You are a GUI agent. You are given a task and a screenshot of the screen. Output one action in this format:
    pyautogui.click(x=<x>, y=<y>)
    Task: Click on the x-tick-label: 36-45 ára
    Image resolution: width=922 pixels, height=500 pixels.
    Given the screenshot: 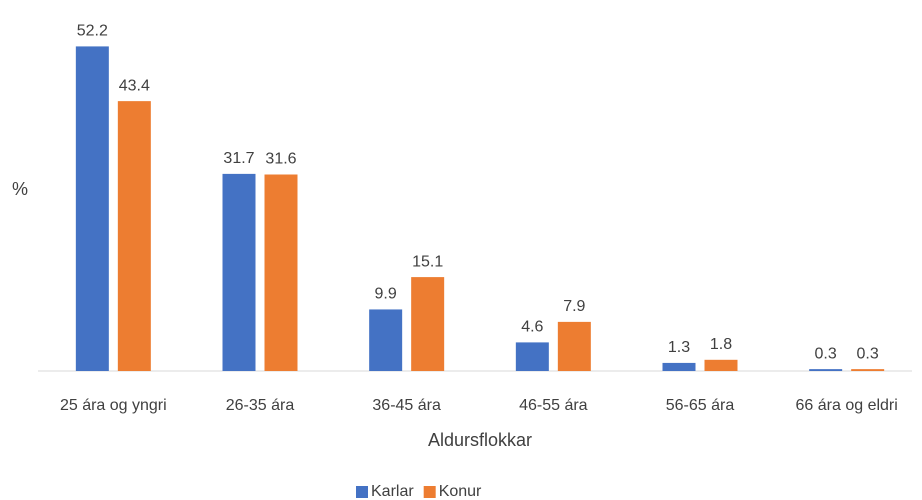 What is the action you would take?
    pyautogui.click(x=406, y=405)
    